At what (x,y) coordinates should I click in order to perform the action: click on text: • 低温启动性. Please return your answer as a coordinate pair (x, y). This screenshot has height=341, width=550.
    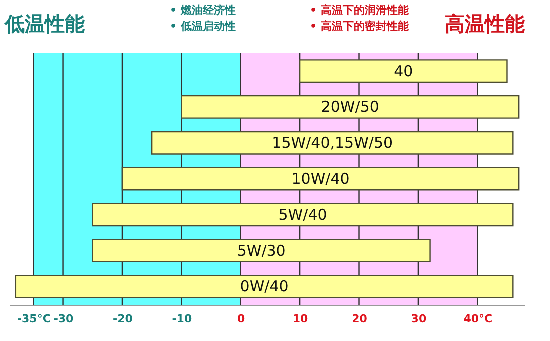
    Looking at the image, I should click on (203, 26).